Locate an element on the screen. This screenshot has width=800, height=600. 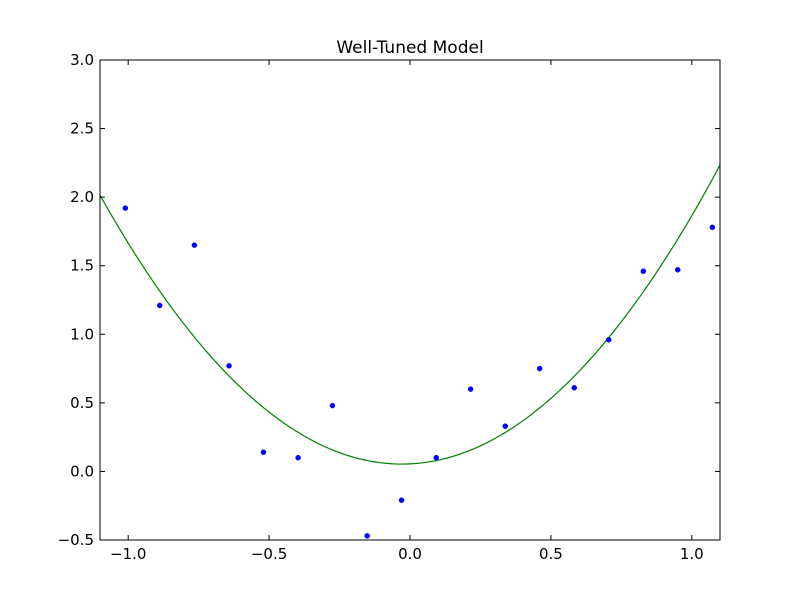
y-tick-label: 3.0 is located at coordinates (82, 60).